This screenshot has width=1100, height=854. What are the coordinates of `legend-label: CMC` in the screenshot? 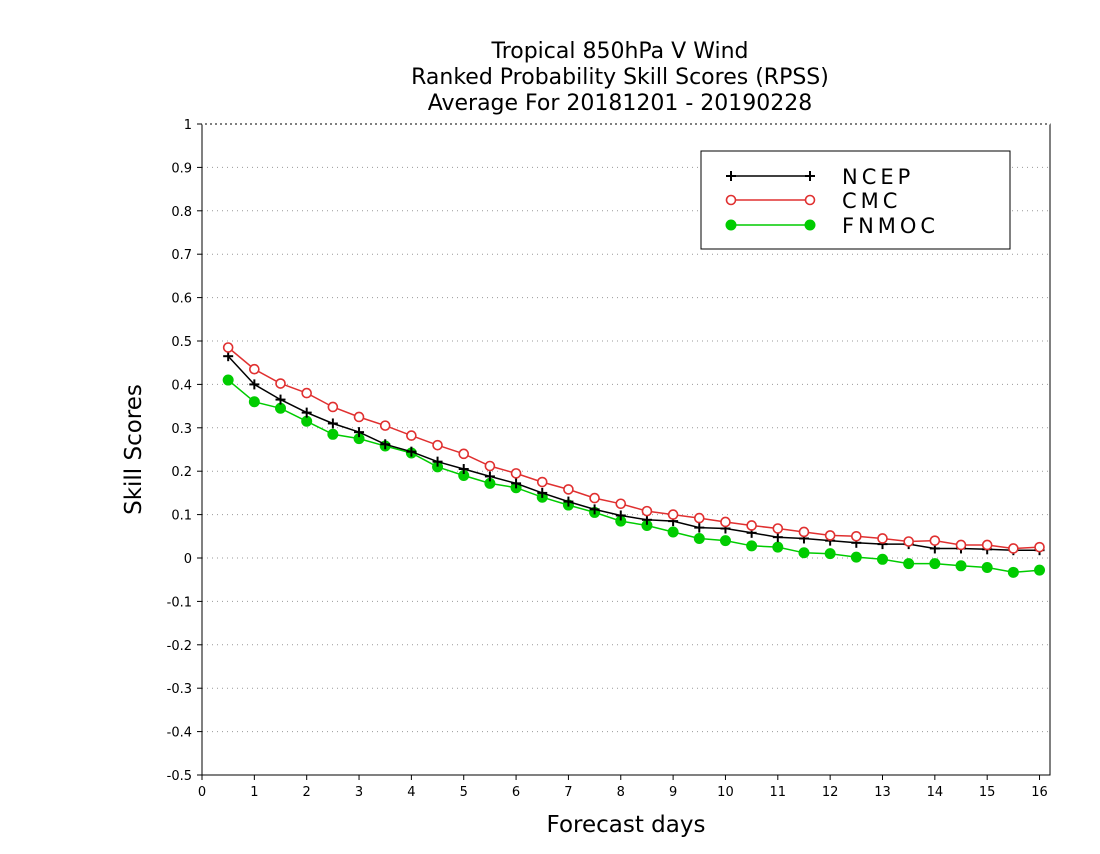 It's located at (871, 201).